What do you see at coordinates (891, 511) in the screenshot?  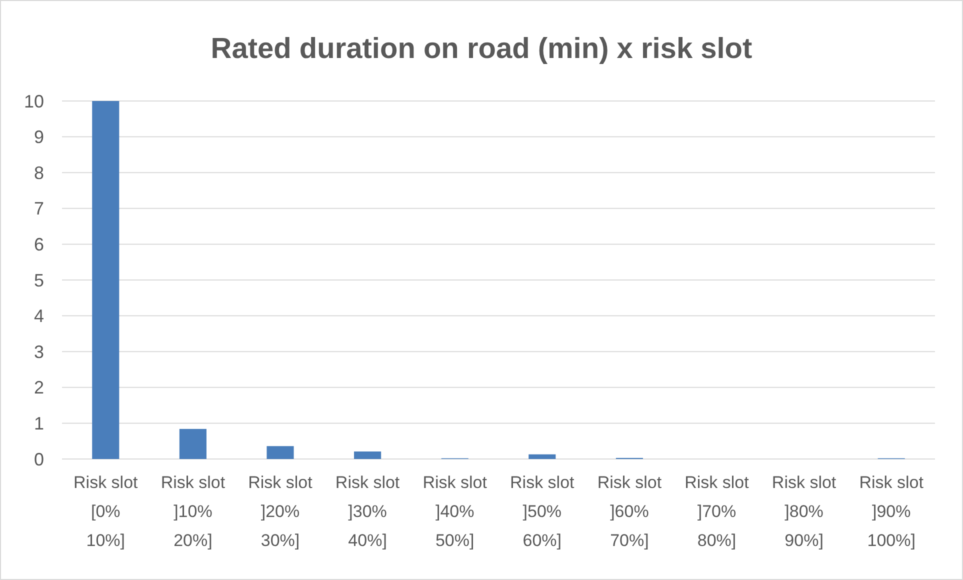 I see `x-tick-label: Risk slot ]90% 100%]` at bounding box center [891, 511].